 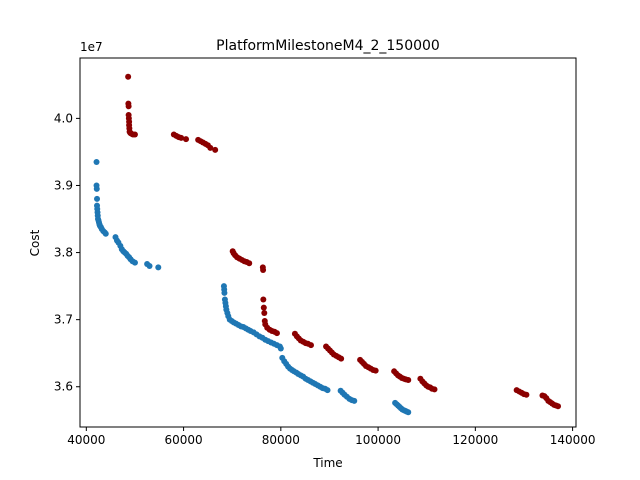 What do you see at coordinates (183, 440) in the screenshot?
I see `x-tick-label: 60000` at bounding box center [183, 440].